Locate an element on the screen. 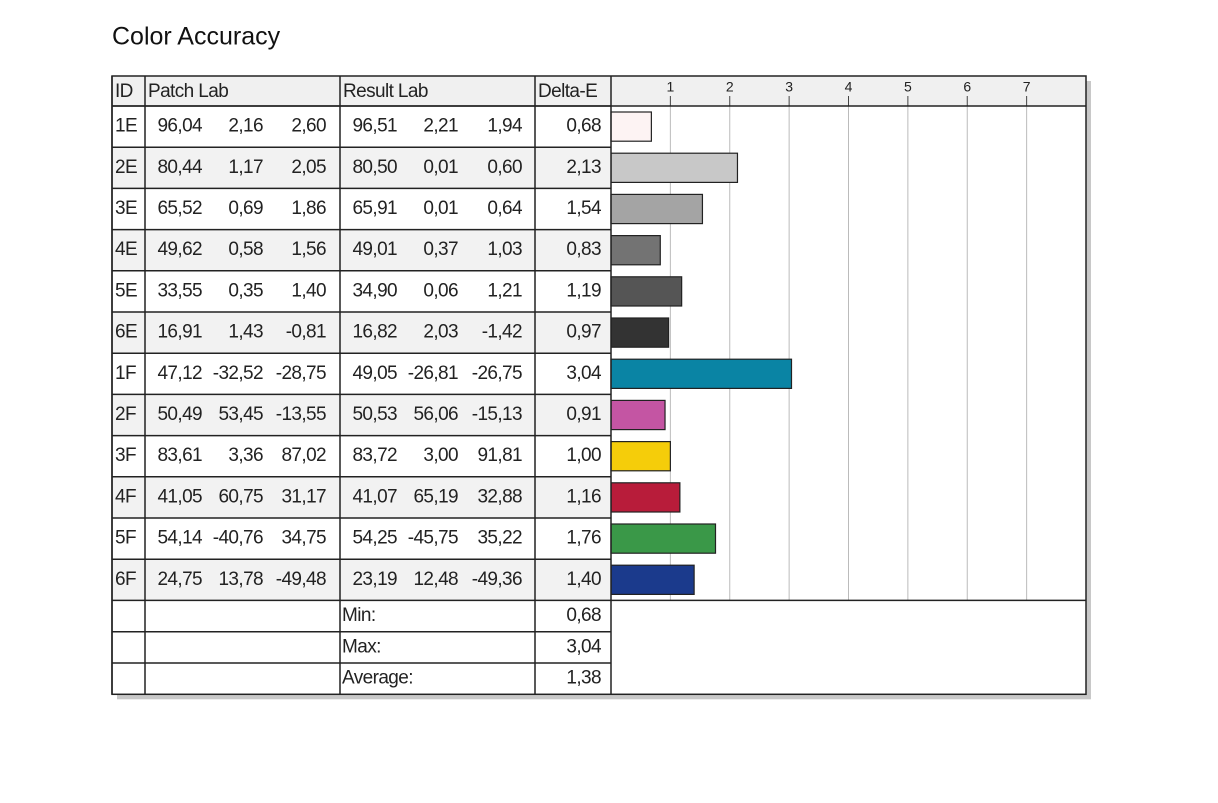 This screenshot has height=803, width=1218. patch-value: 16,91 is located at coordinates (179, 332).